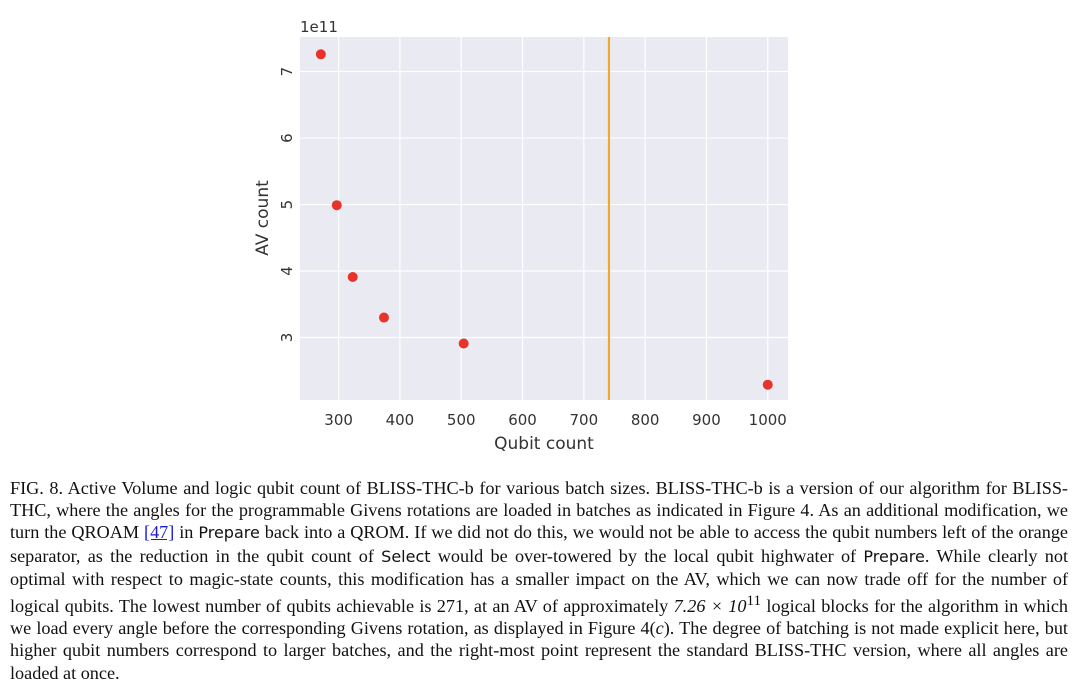 The width and height of the screenshot is (1080, 700). I want to click on y-axis-title: AV count, so click(263, 218).